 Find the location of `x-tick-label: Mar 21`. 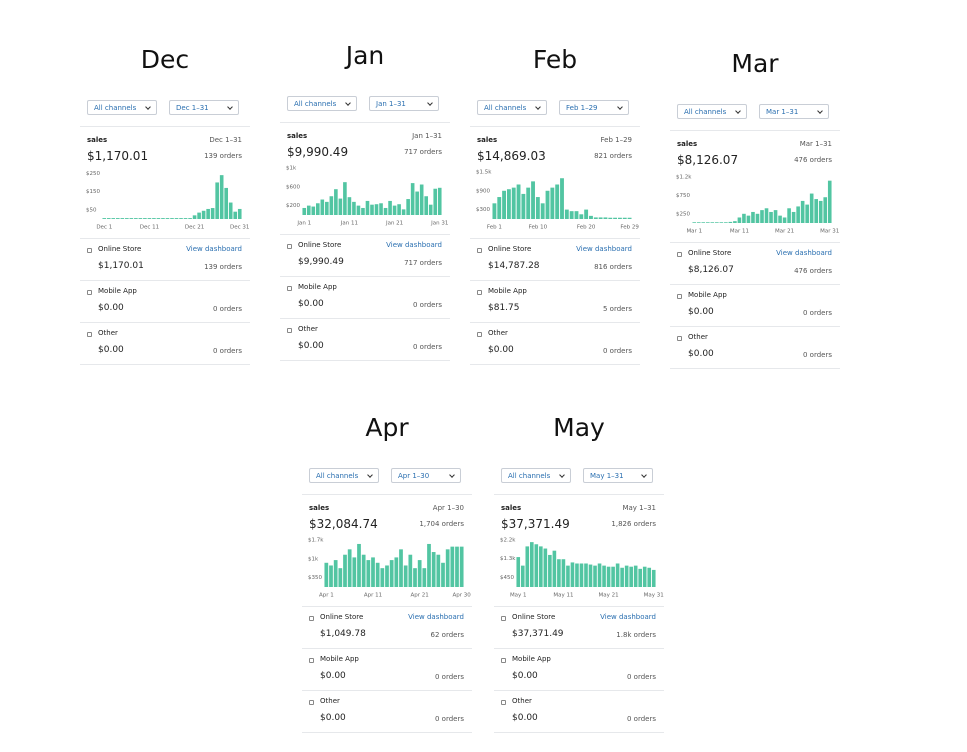

x-tick-label: Mar 21 is located at coordinates (784, 232).